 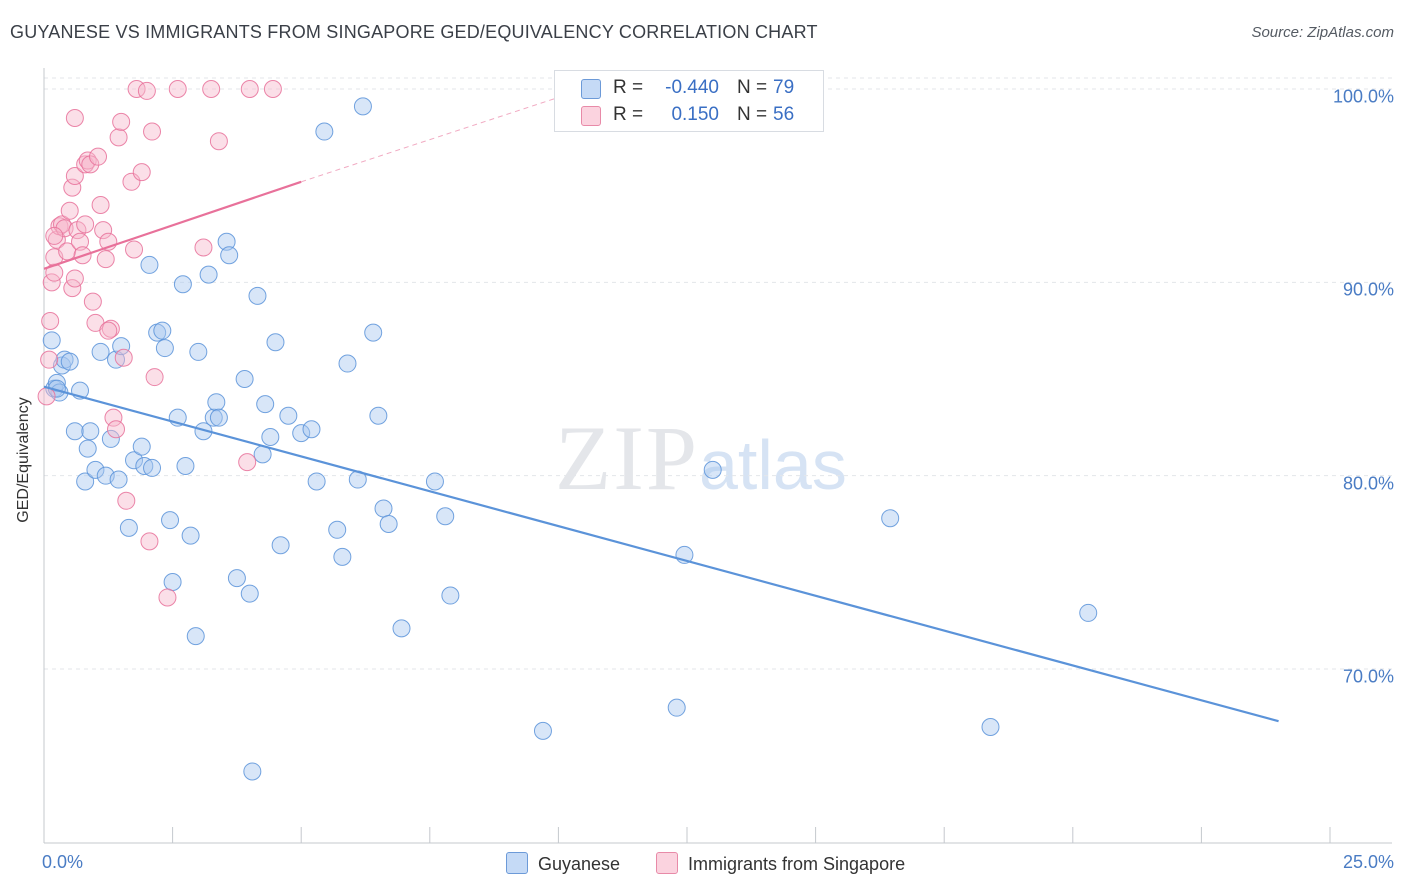 What do you see at coordinates (667, 863) in the screenshot?
I see `legend-swatch-singapore` at bounding box center [667, 863].